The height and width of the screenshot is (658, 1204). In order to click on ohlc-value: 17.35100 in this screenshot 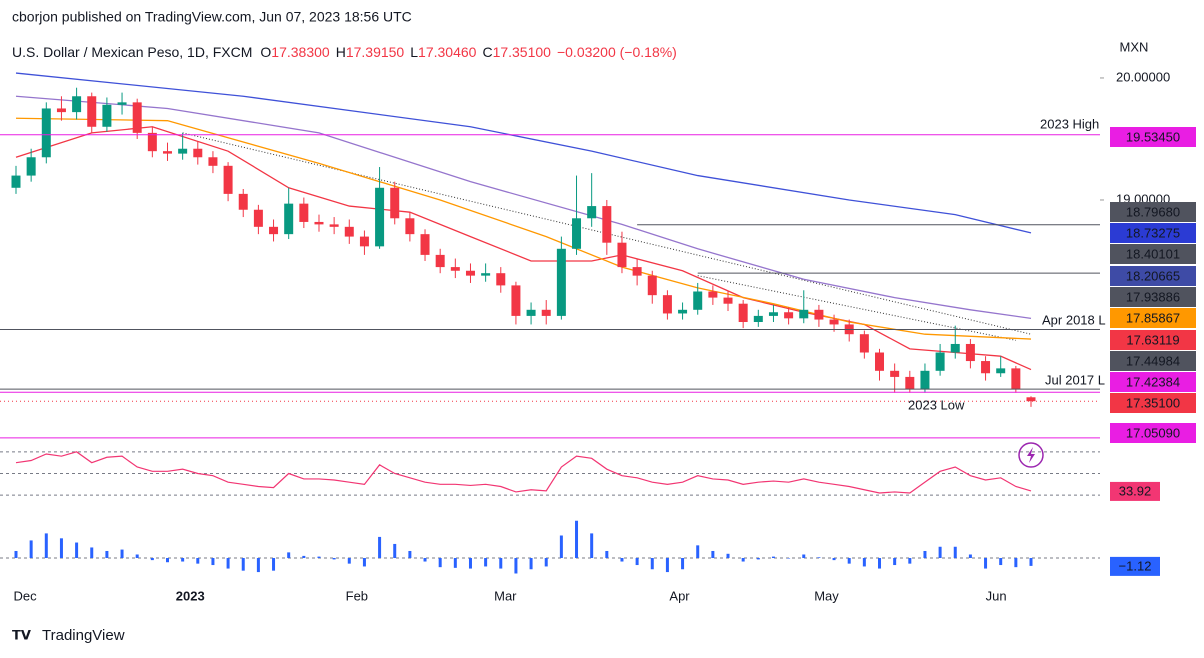, I will do `click(522, 52)`.